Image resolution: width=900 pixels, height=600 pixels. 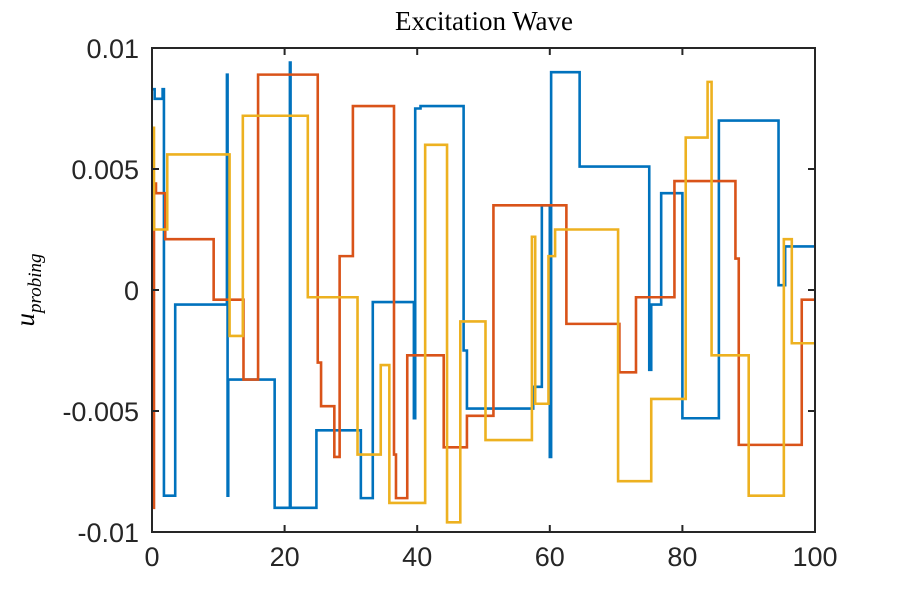 What do you see at coordinates (484, 21) in the screenshot?
I see `chart-title: Excitation Wave` at bounding box center [484, 21].